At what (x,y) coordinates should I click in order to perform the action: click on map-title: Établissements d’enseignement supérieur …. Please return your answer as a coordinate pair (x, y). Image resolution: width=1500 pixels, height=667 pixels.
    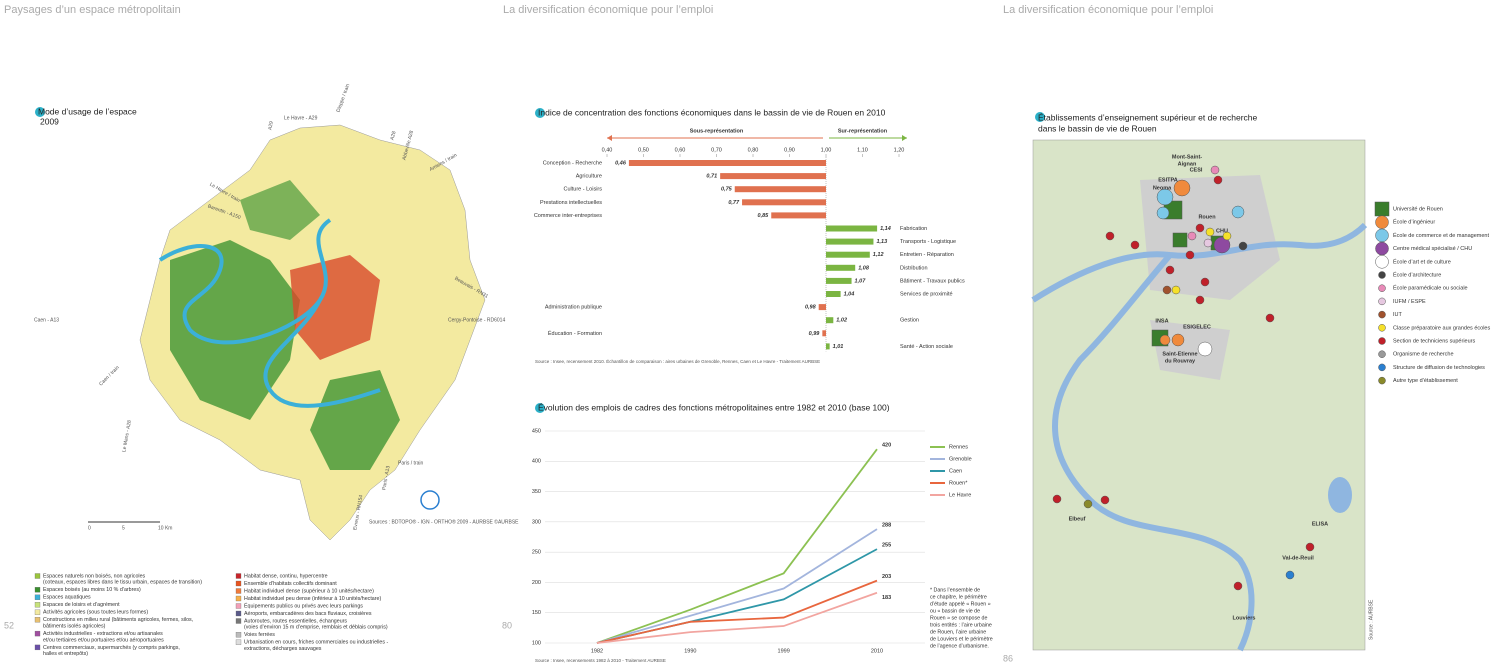
    Looking at the image, I should click on (1148, 117).